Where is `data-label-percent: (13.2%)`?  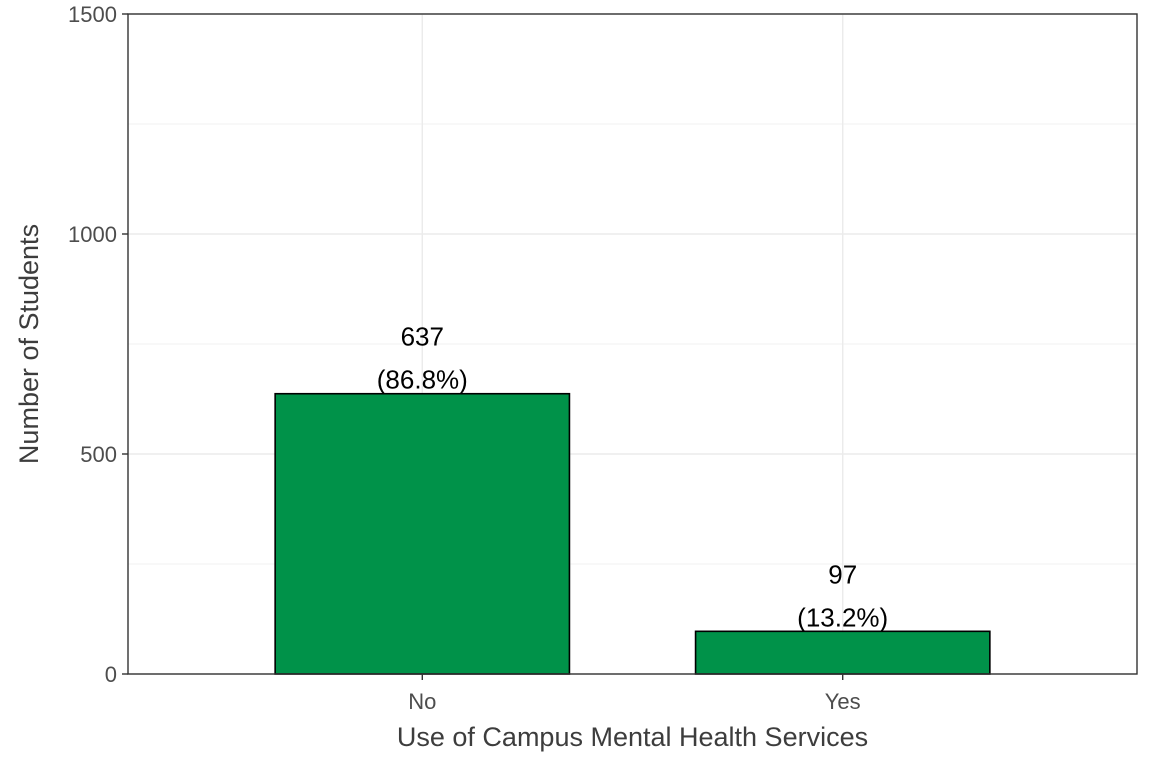 data-label-percent: (13.2%) is located at coordinates (842, 617).